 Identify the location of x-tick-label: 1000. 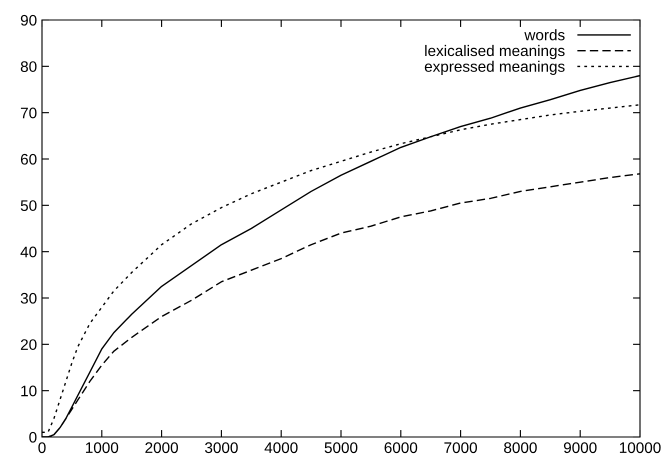
(102, 448).